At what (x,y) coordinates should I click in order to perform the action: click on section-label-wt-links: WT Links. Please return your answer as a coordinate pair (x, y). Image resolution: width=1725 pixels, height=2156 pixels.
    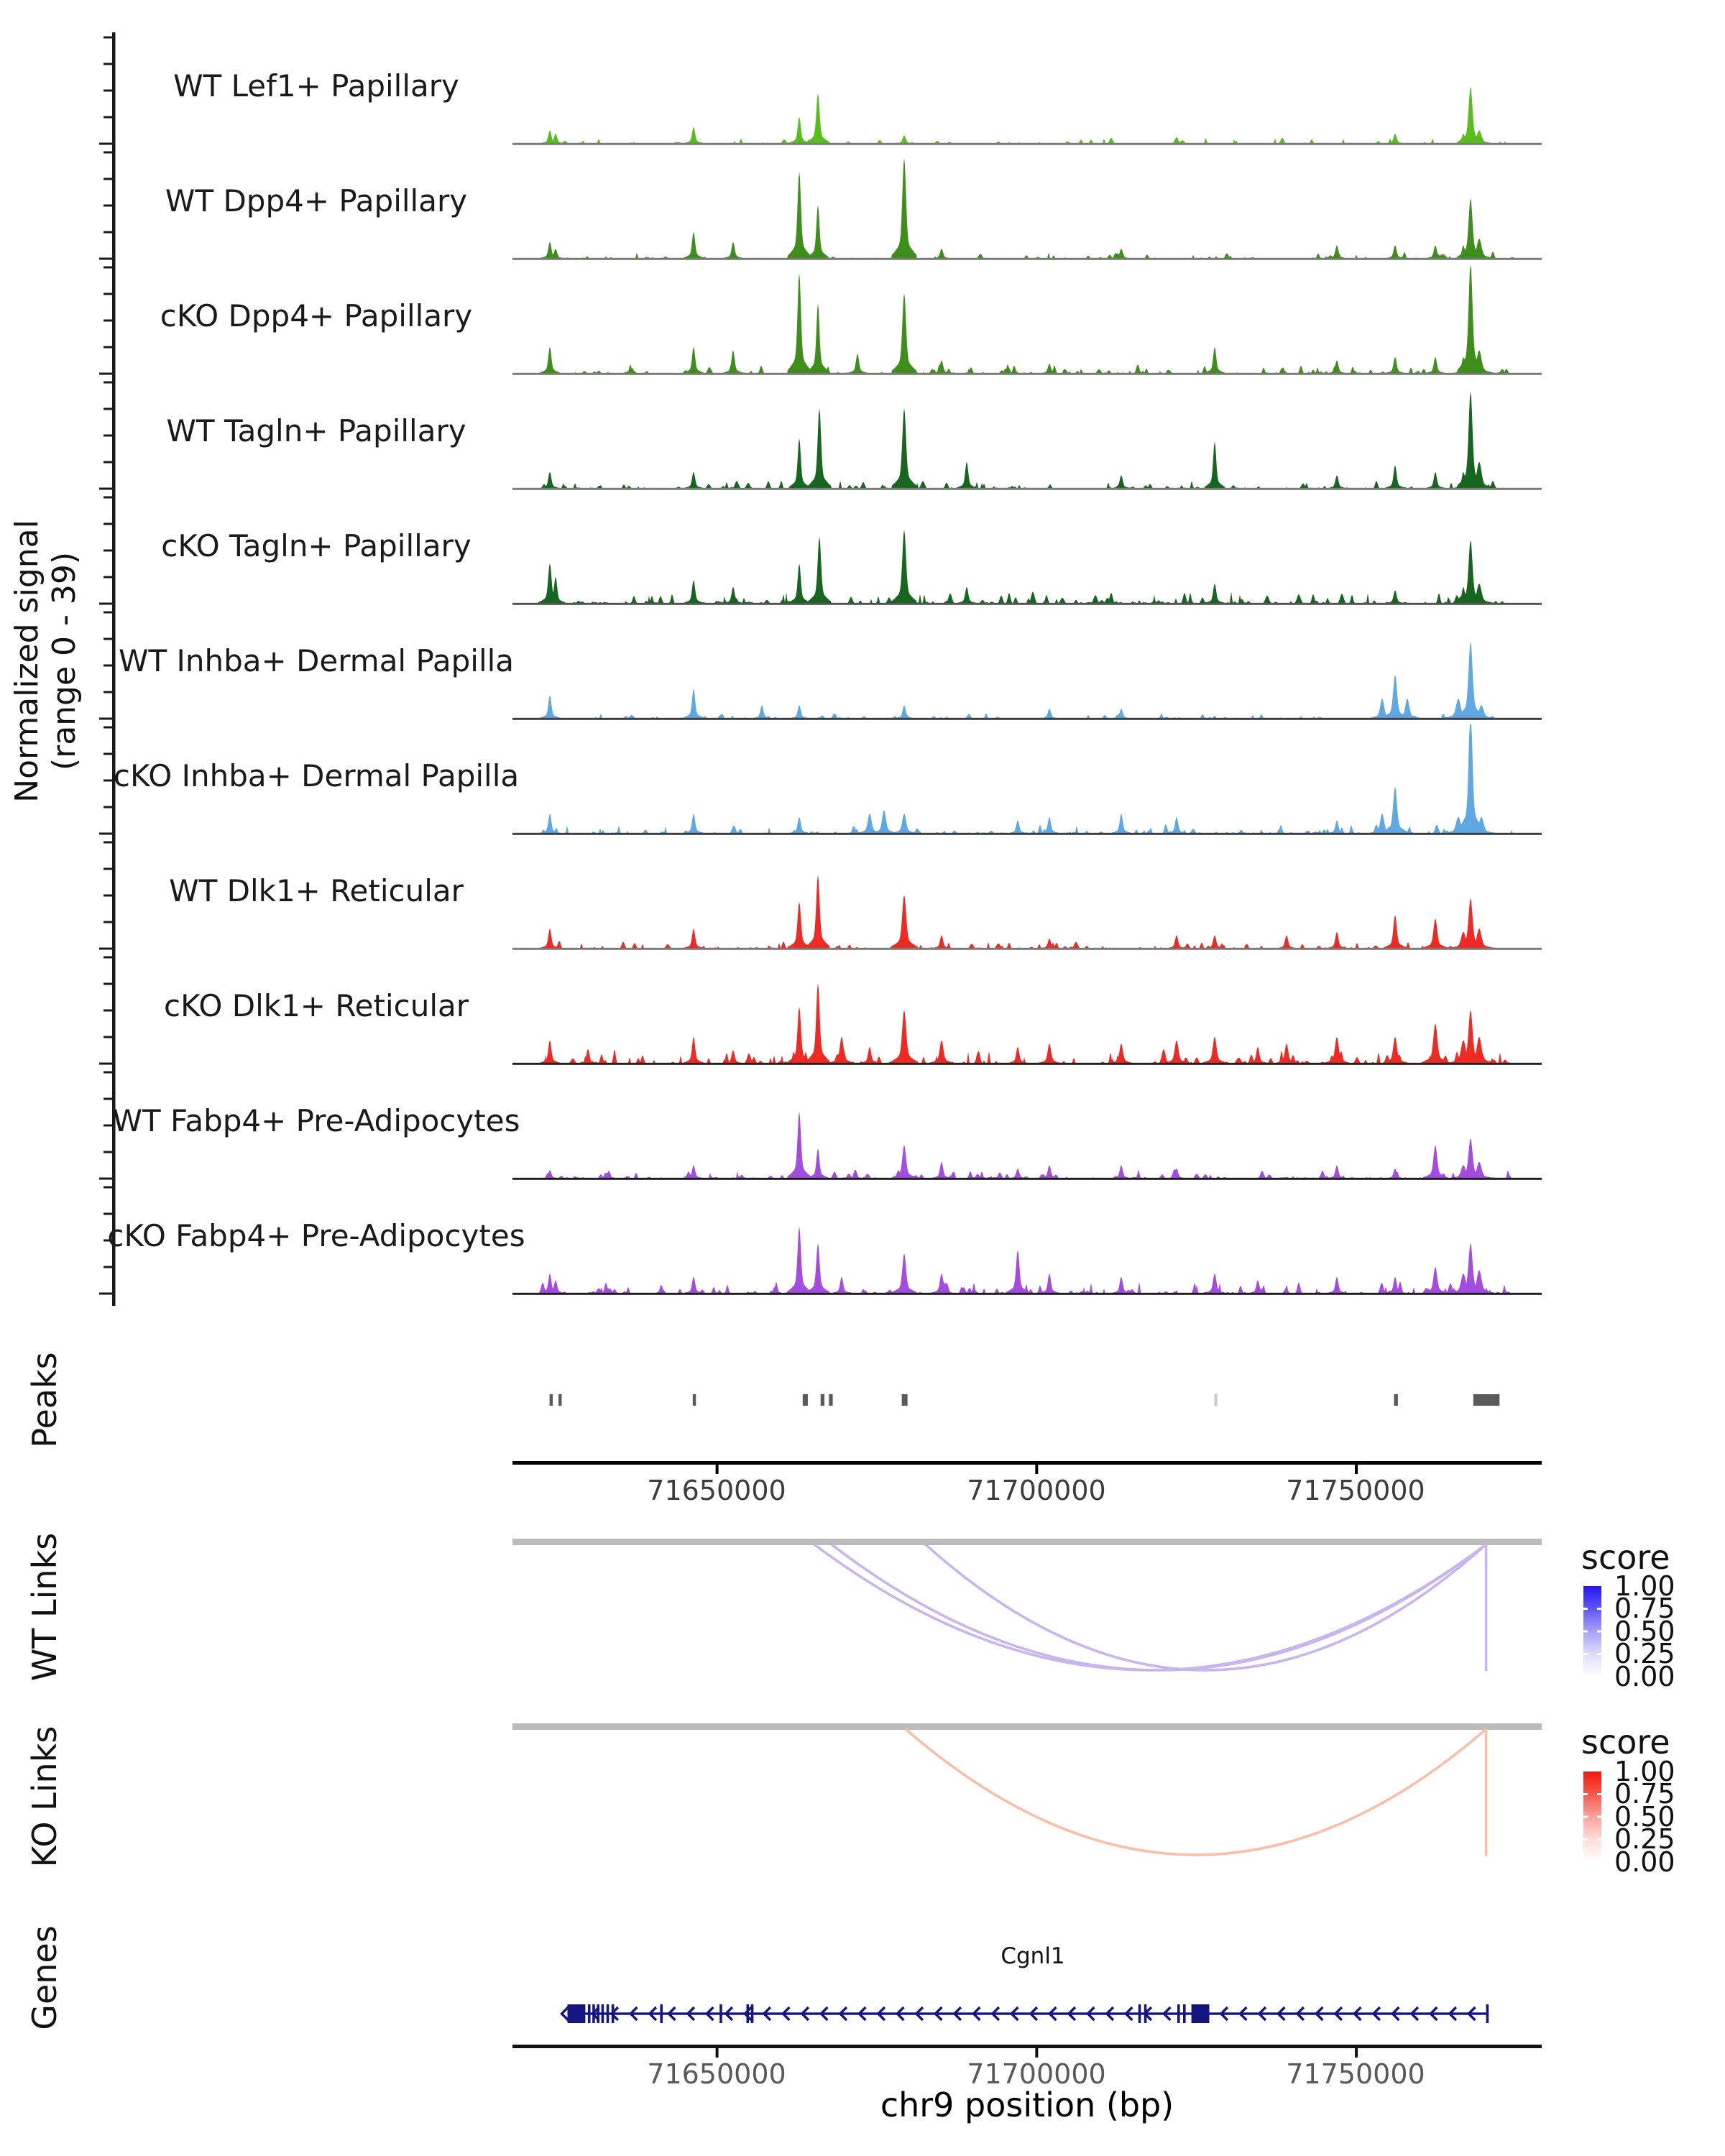
    Looking at the image, I should click on (44, 1607).